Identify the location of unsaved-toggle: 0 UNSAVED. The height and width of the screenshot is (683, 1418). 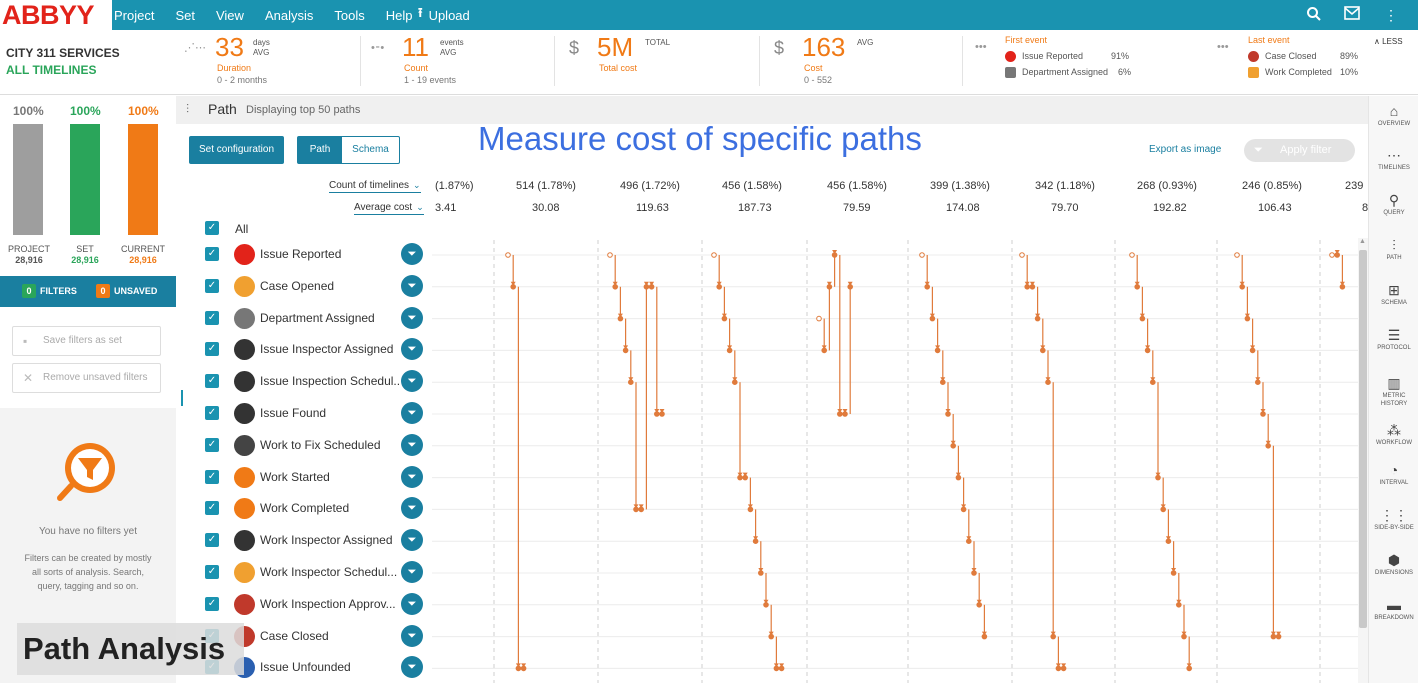
(126, 291).